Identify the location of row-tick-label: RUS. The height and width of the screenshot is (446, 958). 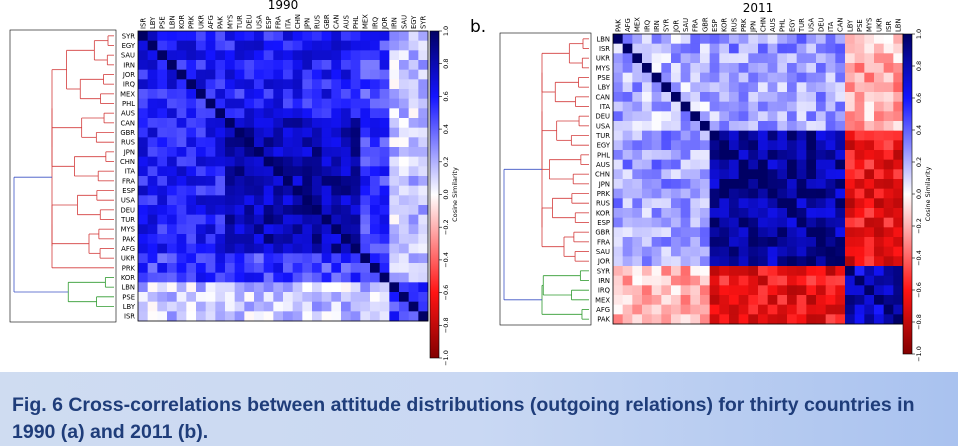
(128, 143).